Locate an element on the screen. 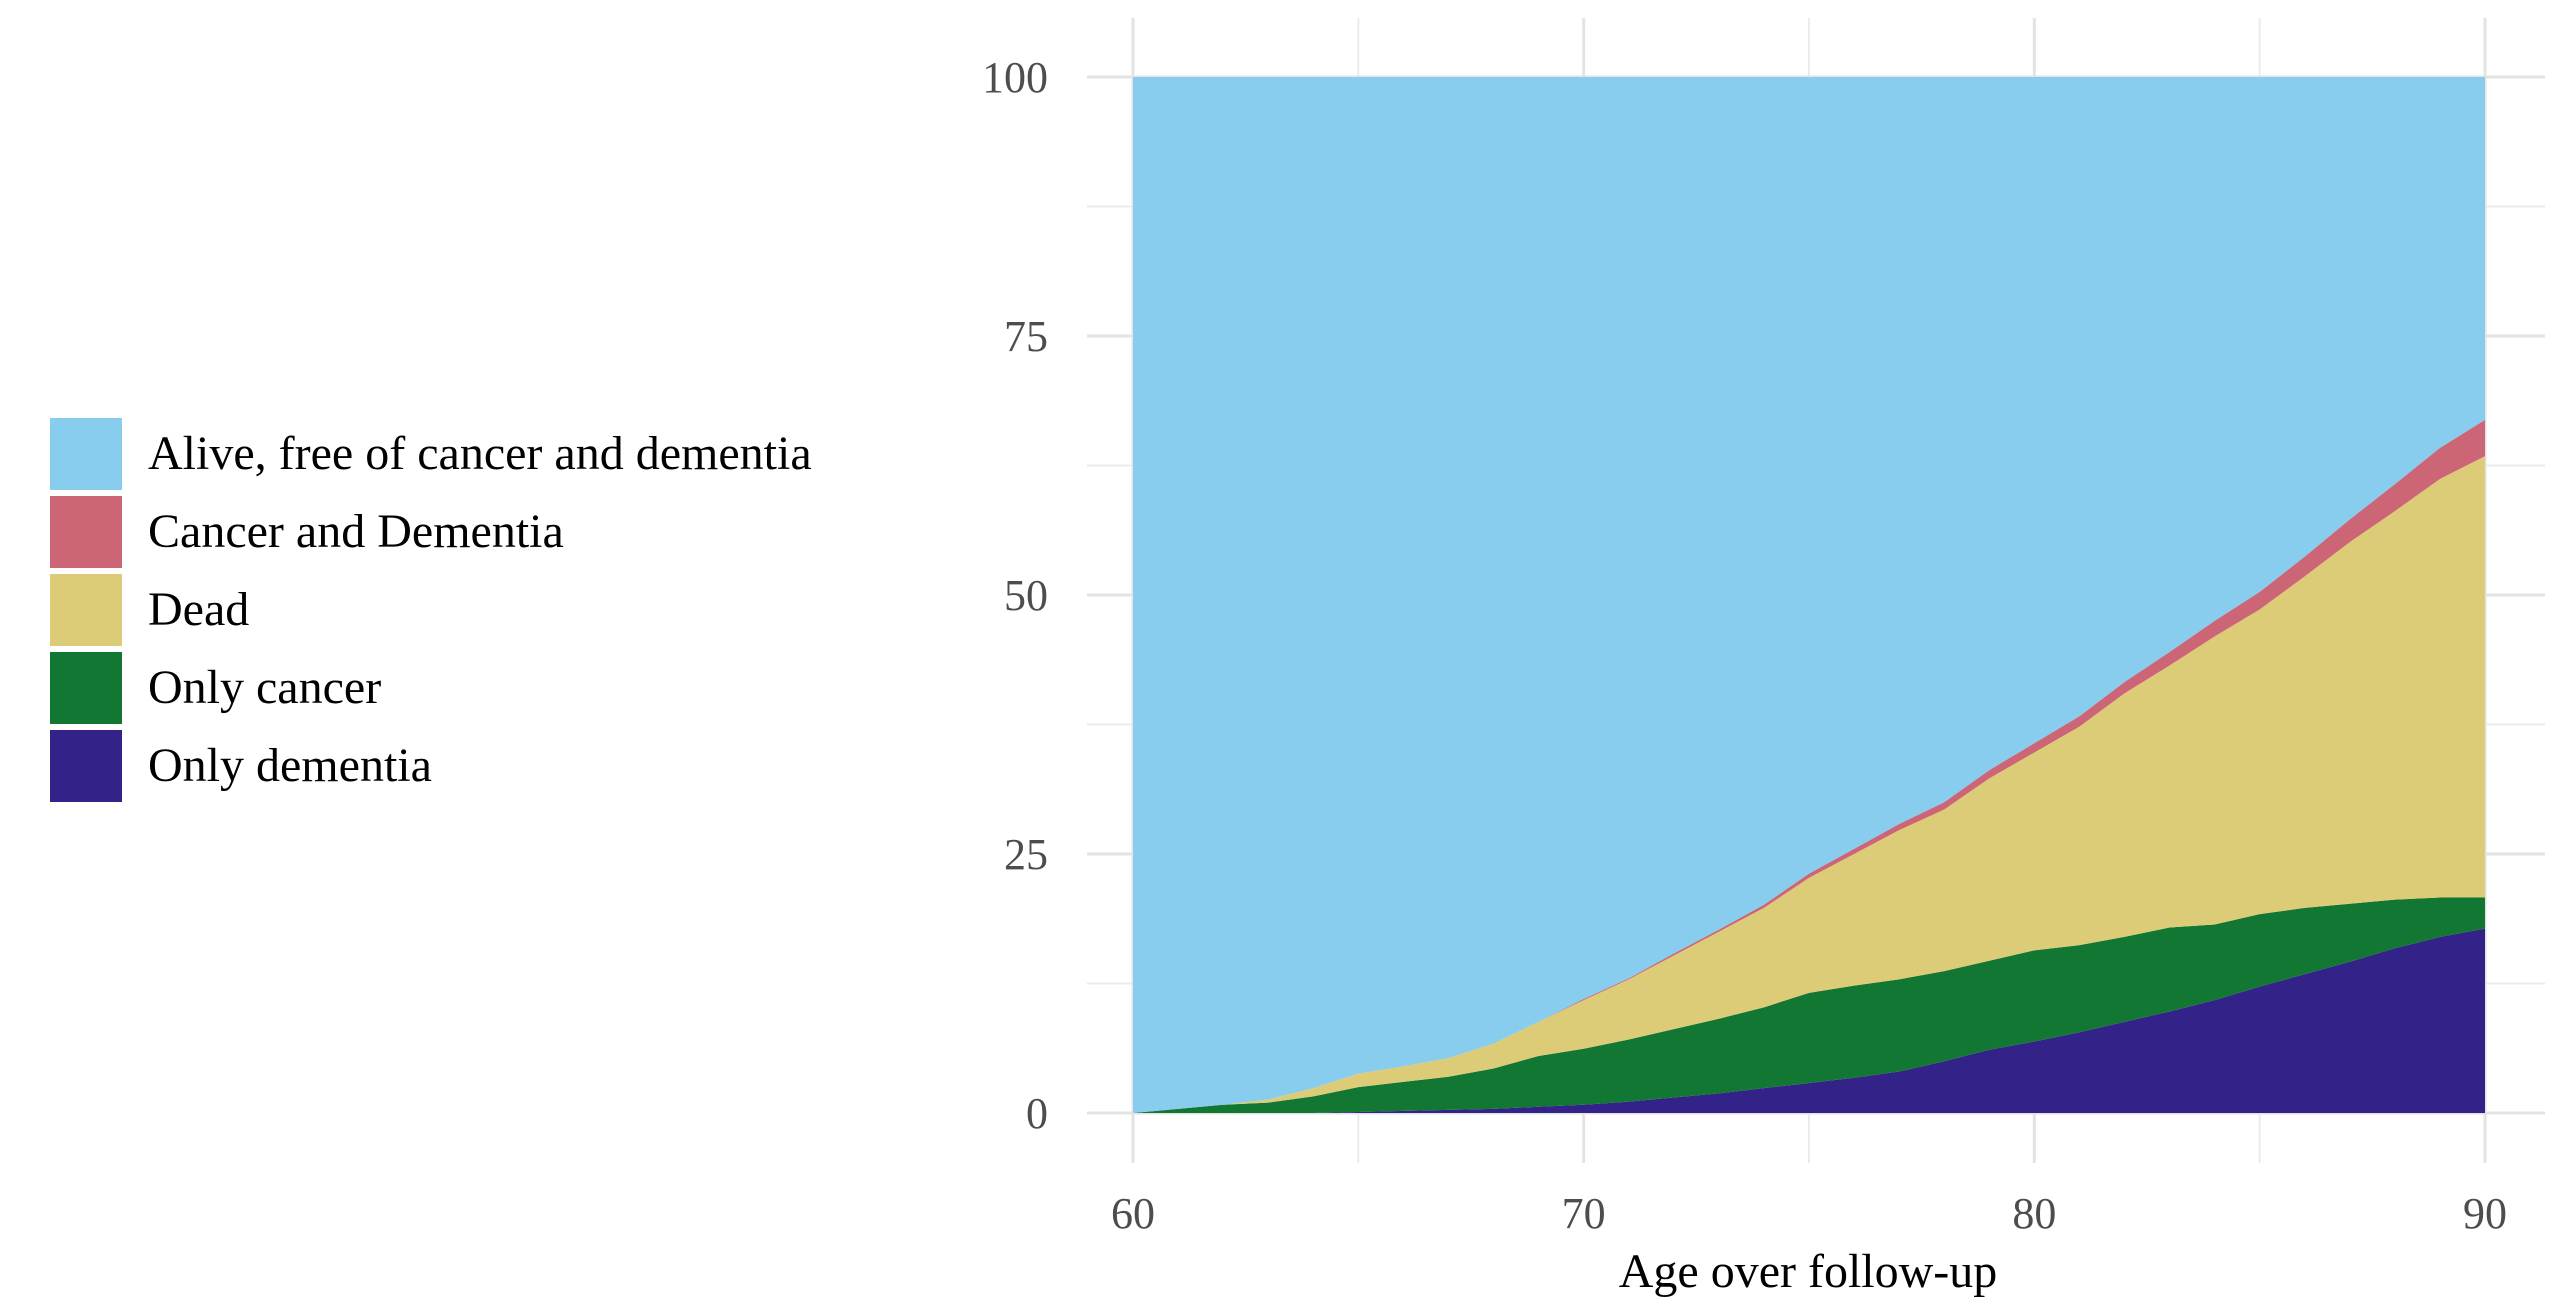 The height and width of the screenshot is (1312, 2560). x-tick-label: 80 is located at coordinates (2034, 1213).